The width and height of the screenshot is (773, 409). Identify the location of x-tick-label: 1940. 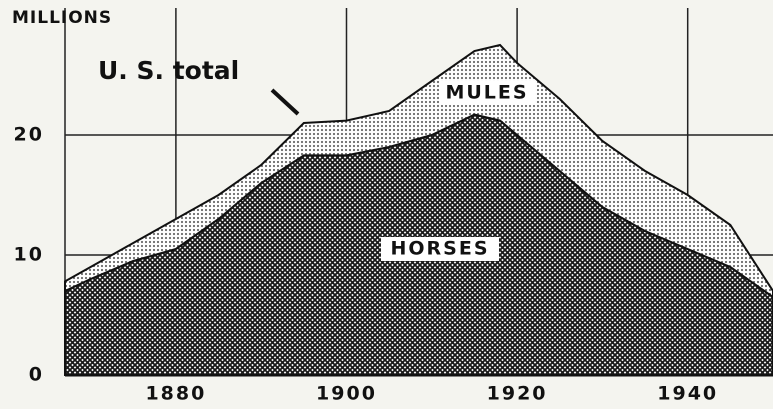
(687, 394).